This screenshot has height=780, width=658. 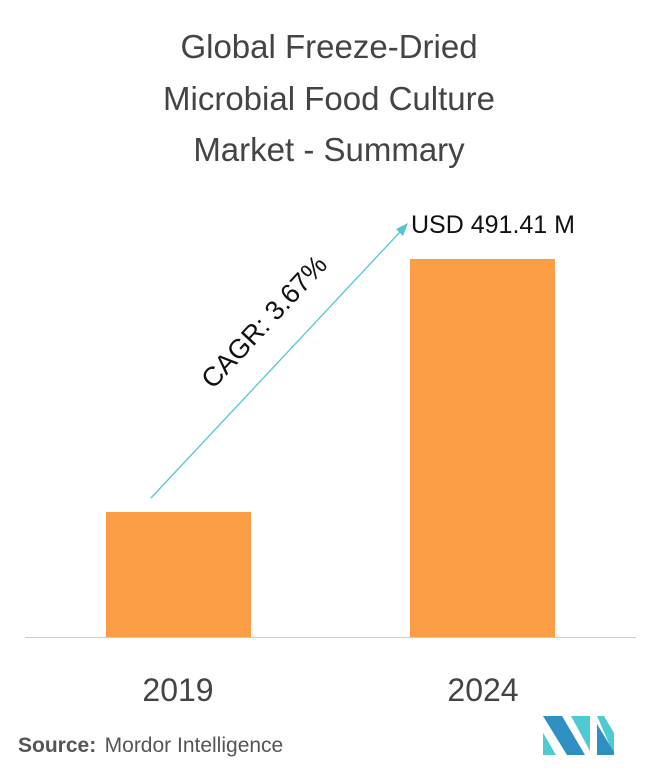 What do you see at coordinates (329, 98) in the screenshot?
I see `title-line-2: Microbial Food Culture` at bounding box center [329, 98].